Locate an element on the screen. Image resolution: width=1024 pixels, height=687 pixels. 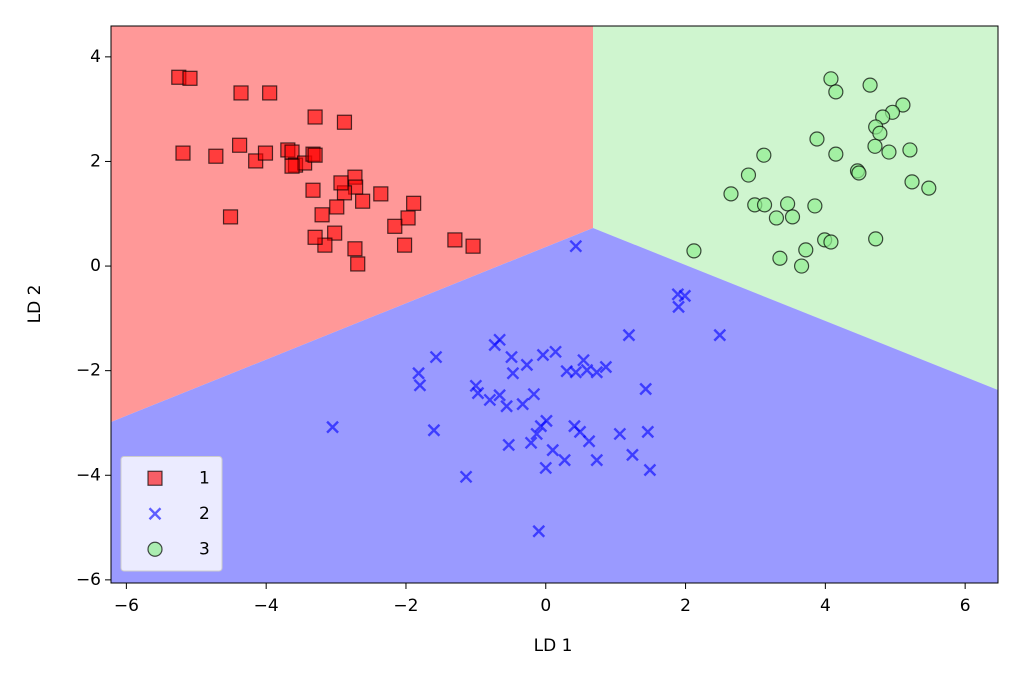
x-tick-label: 4 is located at coordinates (825, 606).